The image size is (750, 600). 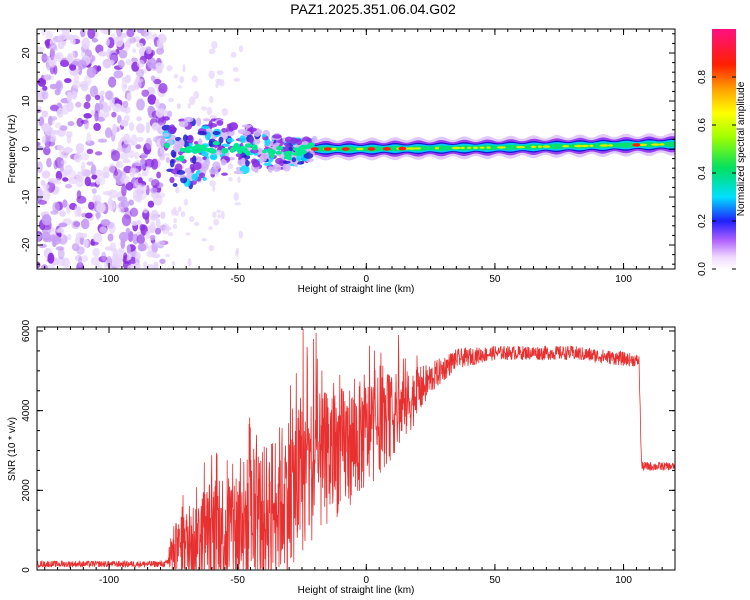 I want to click on y-tick-label: 4000, so click(x=26, y=410).